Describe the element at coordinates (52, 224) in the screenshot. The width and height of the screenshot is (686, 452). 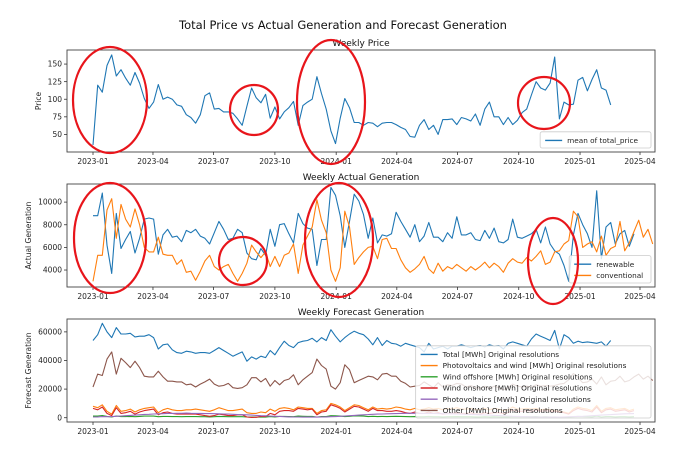
I see `y-tick-label: 8000` at that location.